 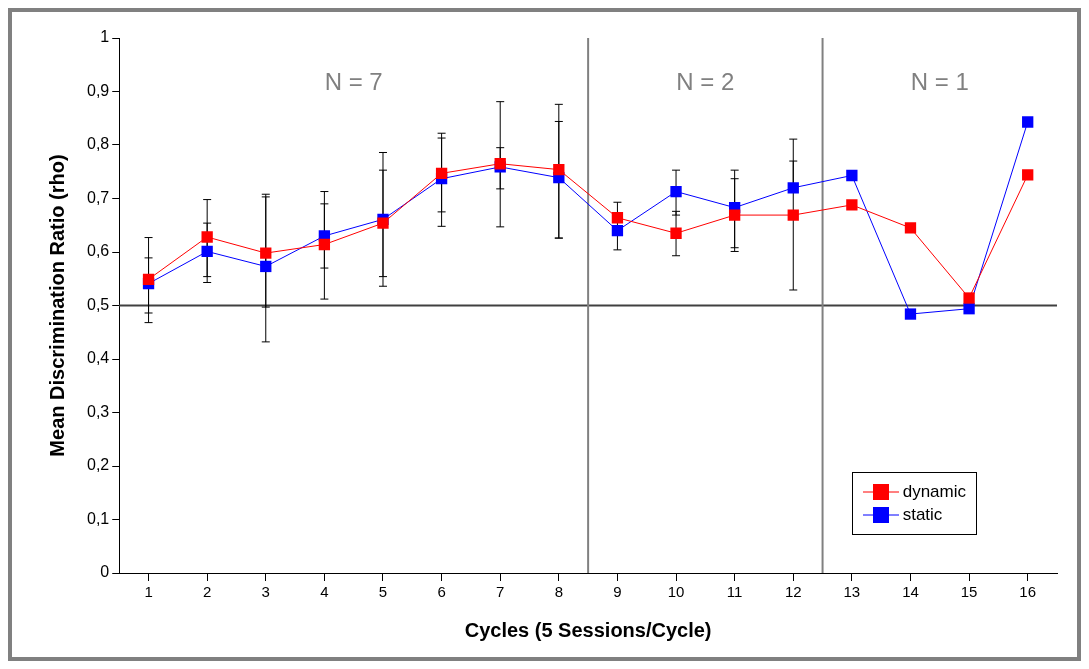 What do you see at coordinates (588, 629) in the screenshot?
I see `x-axis-title: Cycles (5 Sessions/Cycle)` at bounding box center [588, 629].